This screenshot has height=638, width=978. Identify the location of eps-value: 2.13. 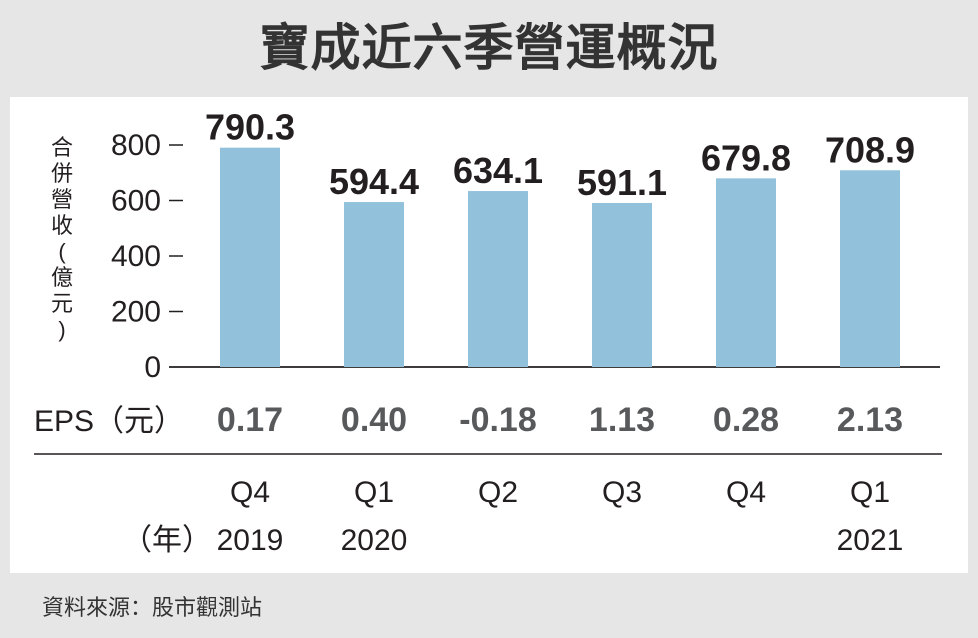
(870, 420).